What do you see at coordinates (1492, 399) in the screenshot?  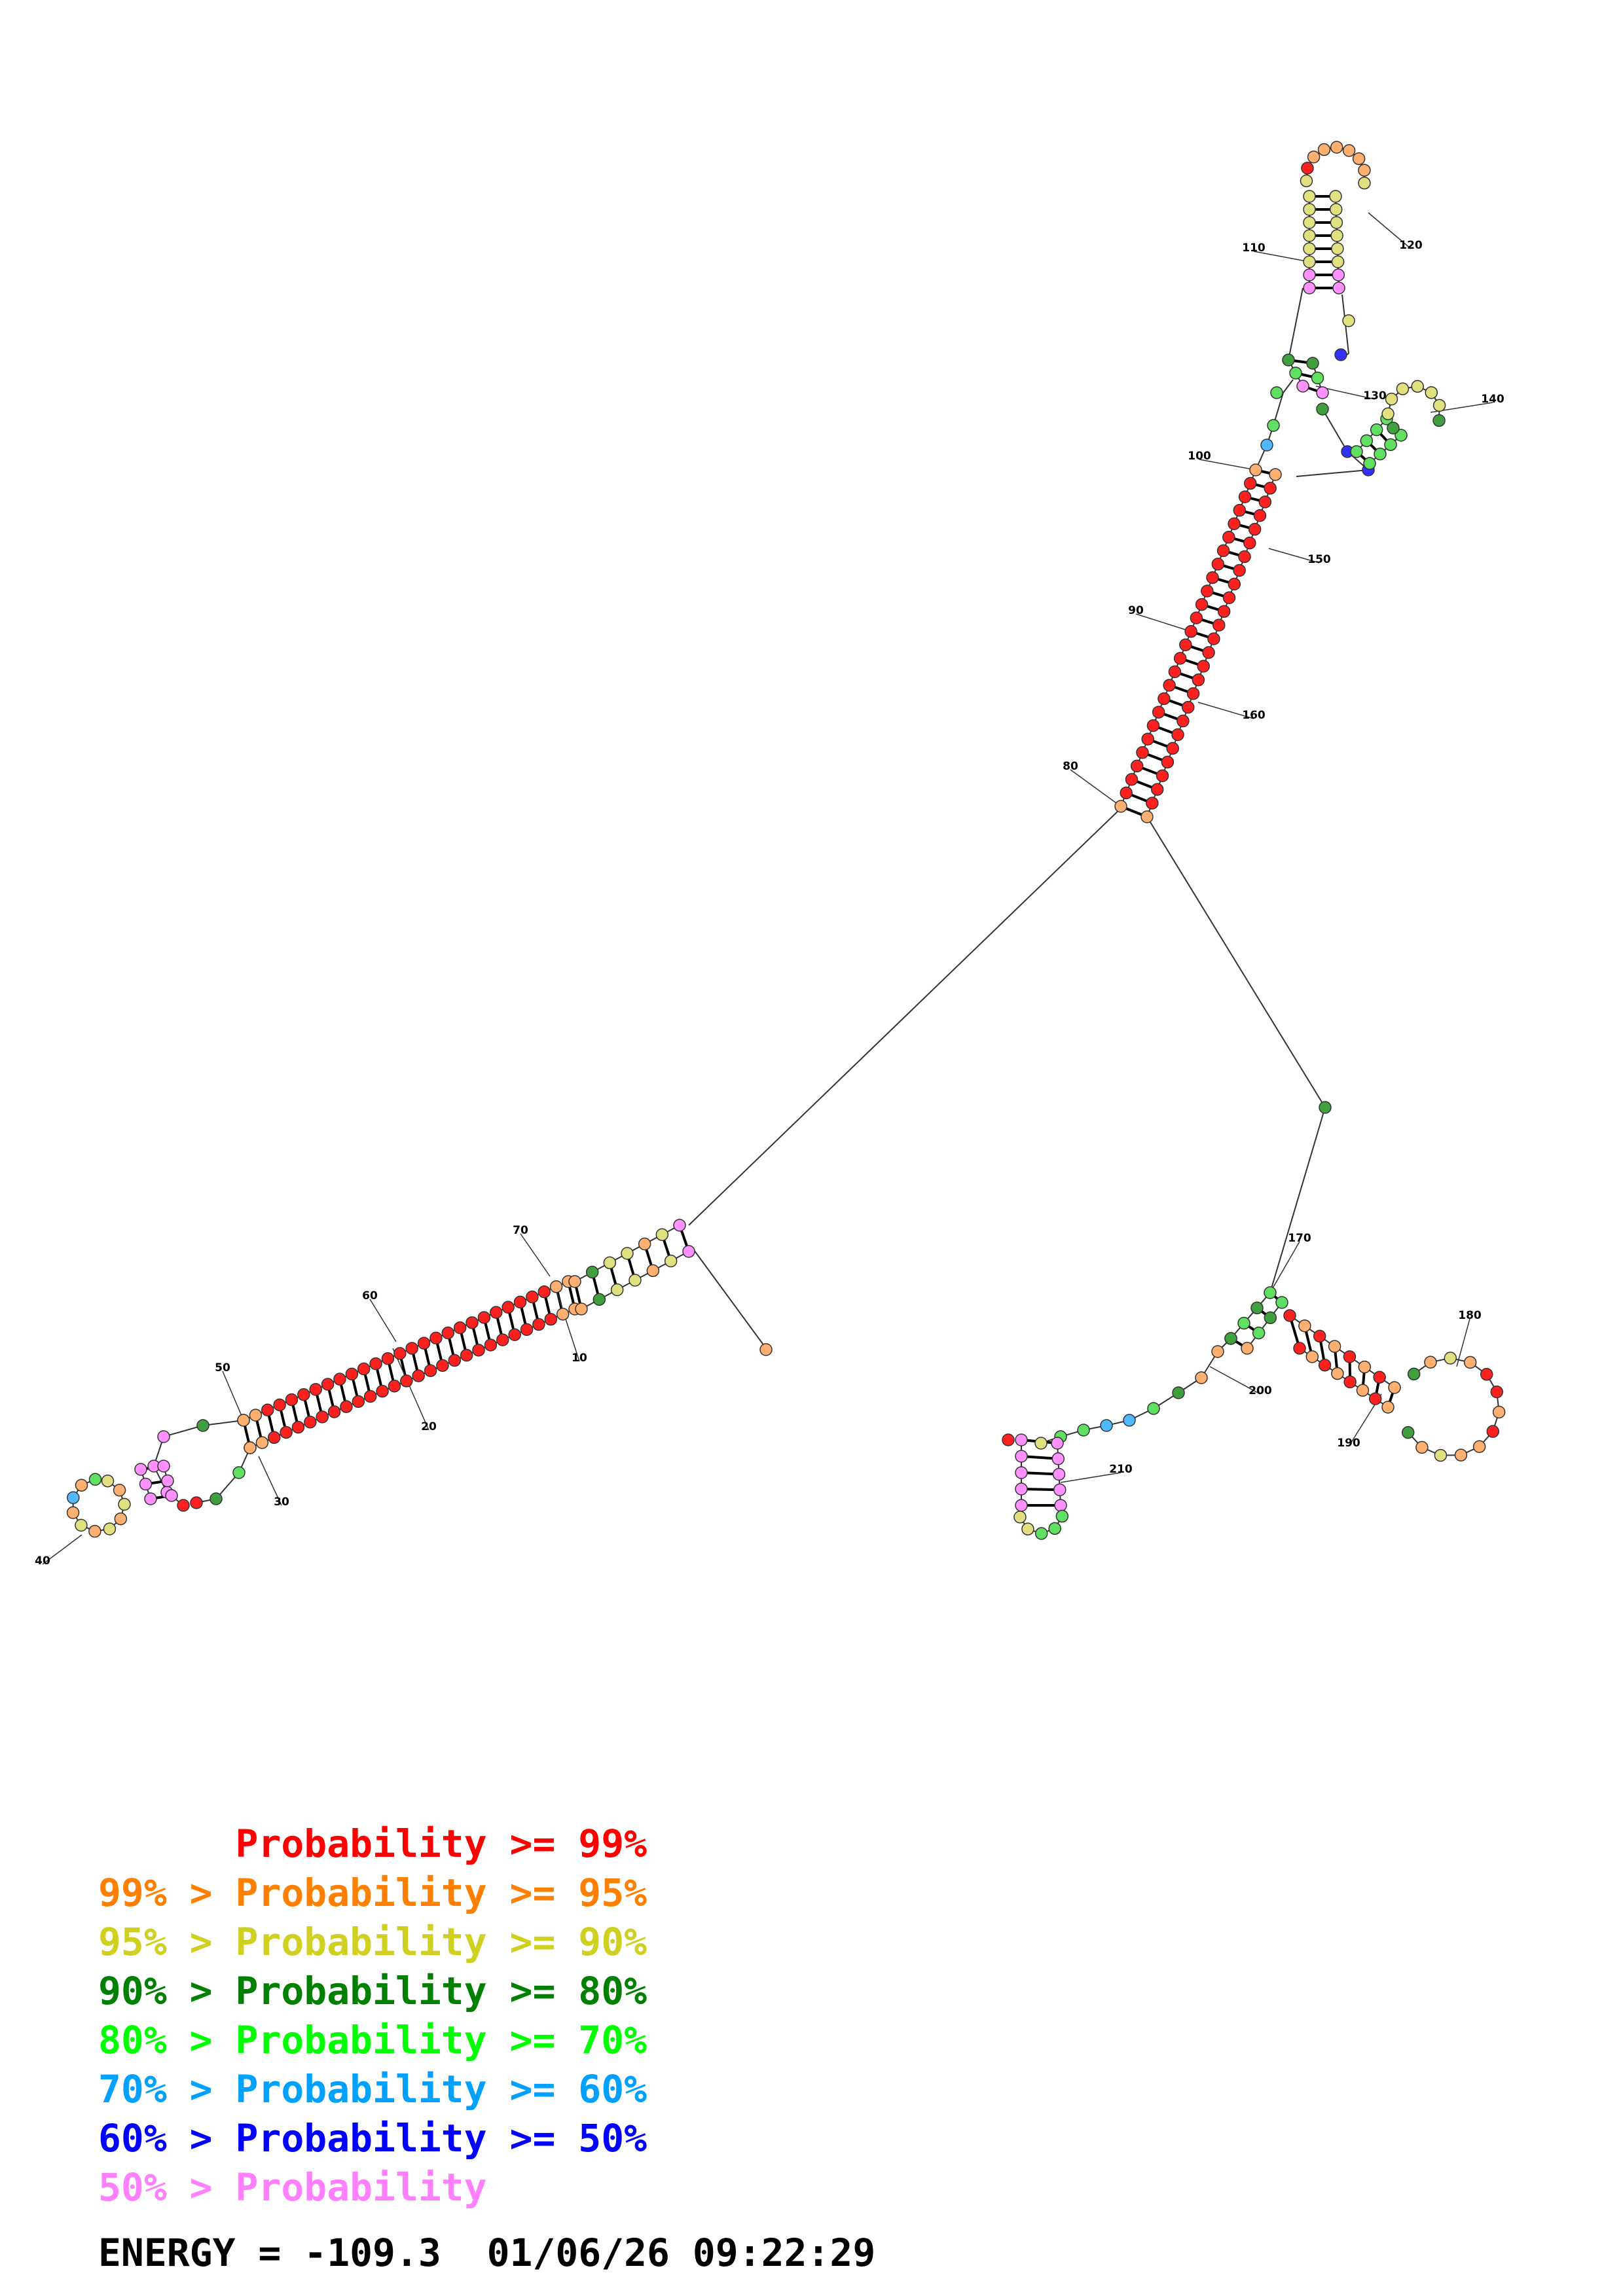 I see `index-label: 140` at bounding box center [1492, 399].